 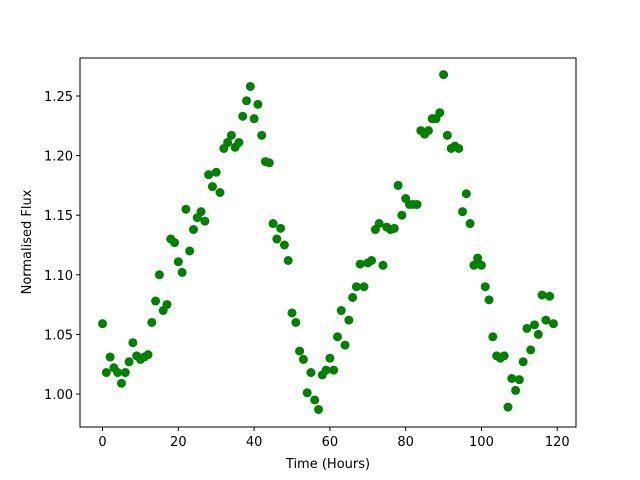 What do you see at coordinates (27, 241) in the screenshot?
I see `y-axis-label: Normalised Flux` at bounding box center [27, 241].